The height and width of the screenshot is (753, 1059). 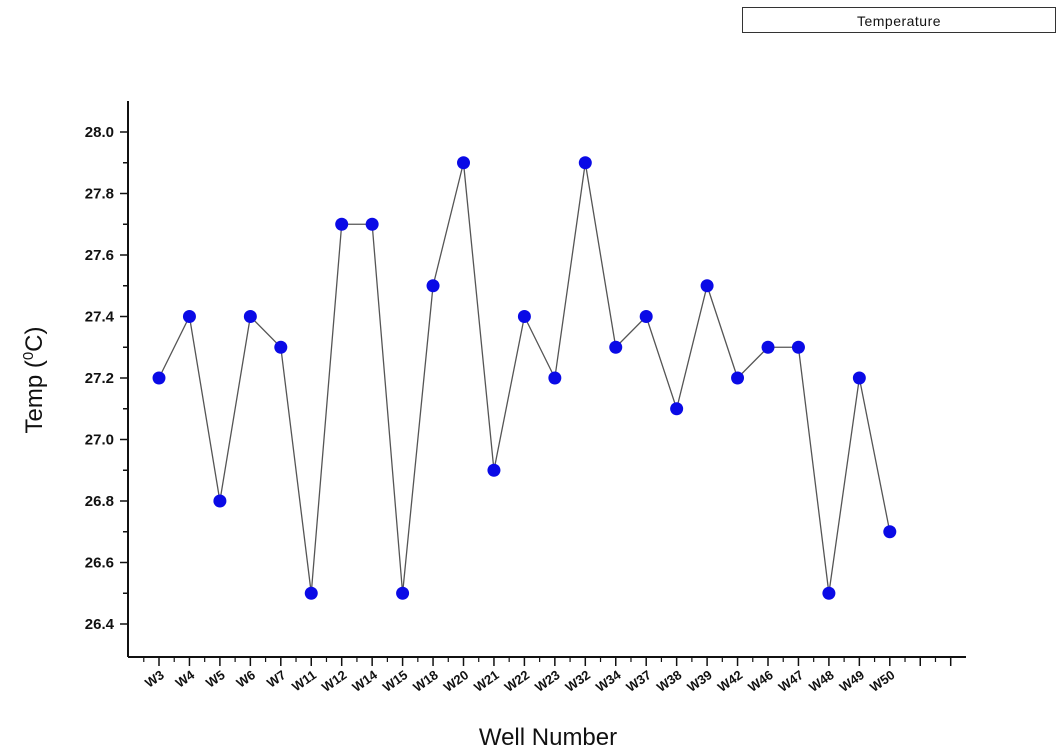 What do you see at coordinates (304, 680) in the screenshot?
I see `x-tick-label: W11` at bounding box center [304, 680].